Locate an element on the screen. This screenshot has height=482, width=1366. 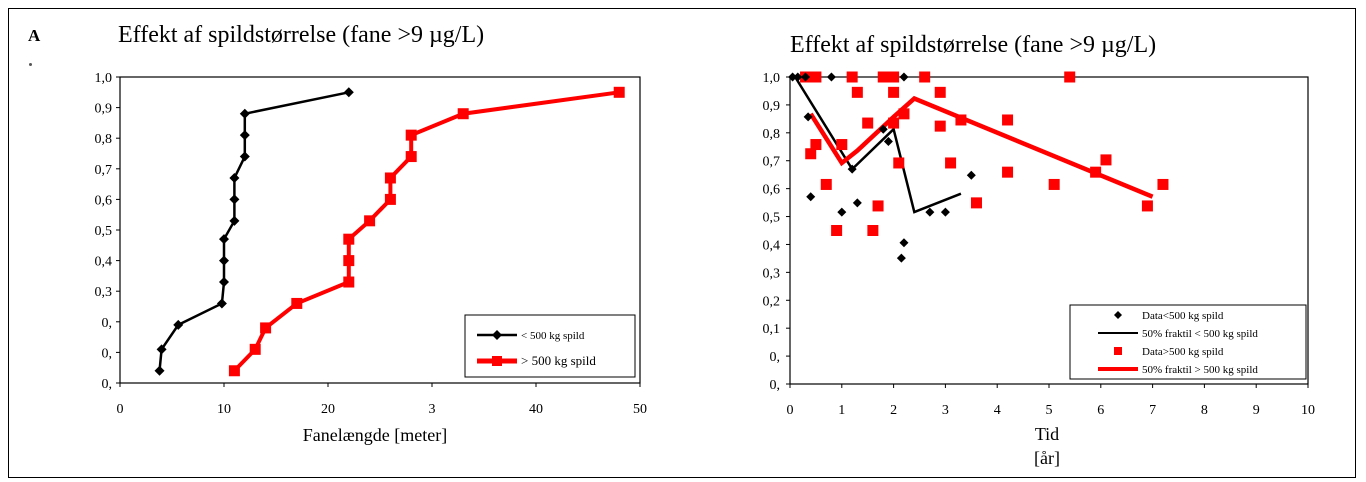
y-tick-label: 0,2 is located at coordinates (772, 301).